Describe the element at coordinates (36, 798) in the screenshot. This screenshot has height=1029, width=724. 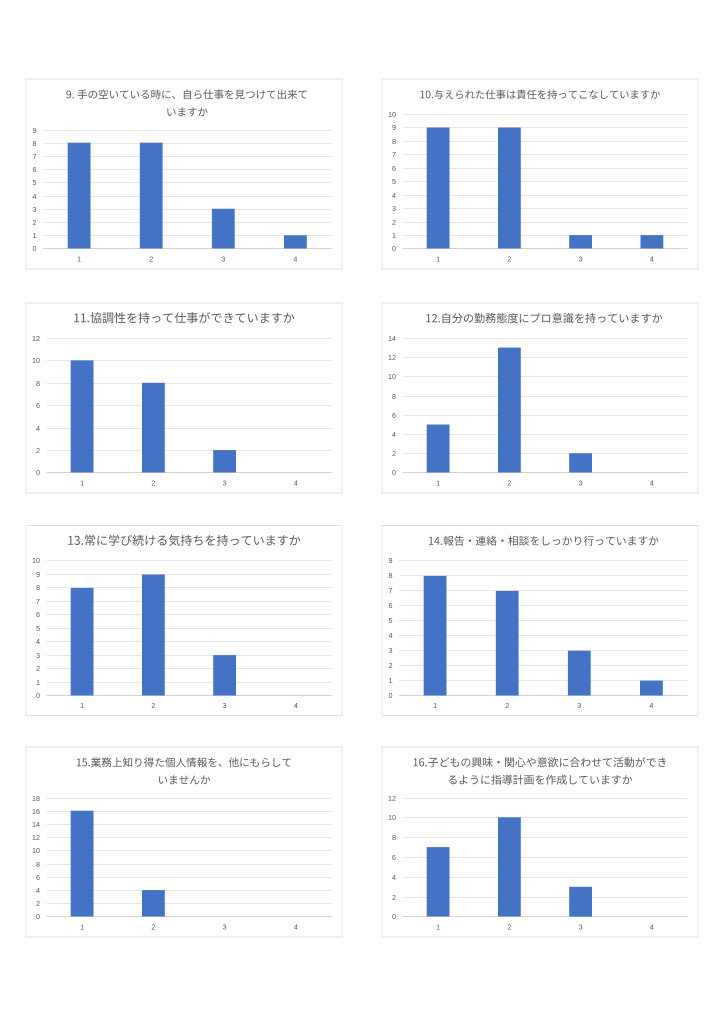
I see `svg-text: 18` at that location.